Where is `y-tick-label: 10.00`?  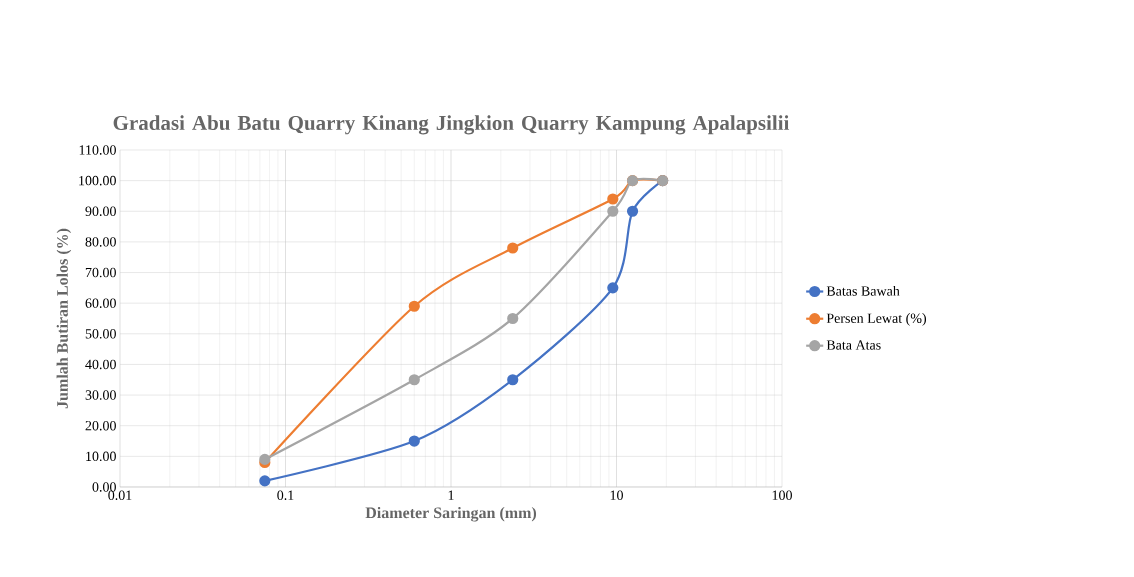 y-tick-label: 10.00 is located at coordinates (101, 456).